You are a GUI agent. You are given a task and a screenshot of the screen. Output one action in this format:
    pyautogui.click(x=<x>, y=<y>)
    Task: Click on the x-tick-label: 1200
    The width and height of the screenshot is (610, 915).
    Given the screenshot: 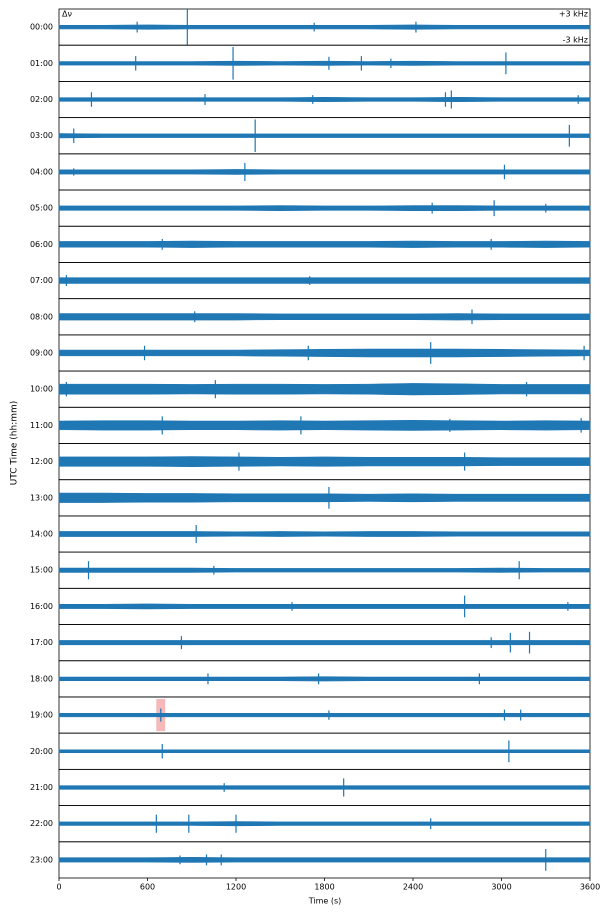 What is the action you would take?
    pyautogui.click(x=236, y=887)
    